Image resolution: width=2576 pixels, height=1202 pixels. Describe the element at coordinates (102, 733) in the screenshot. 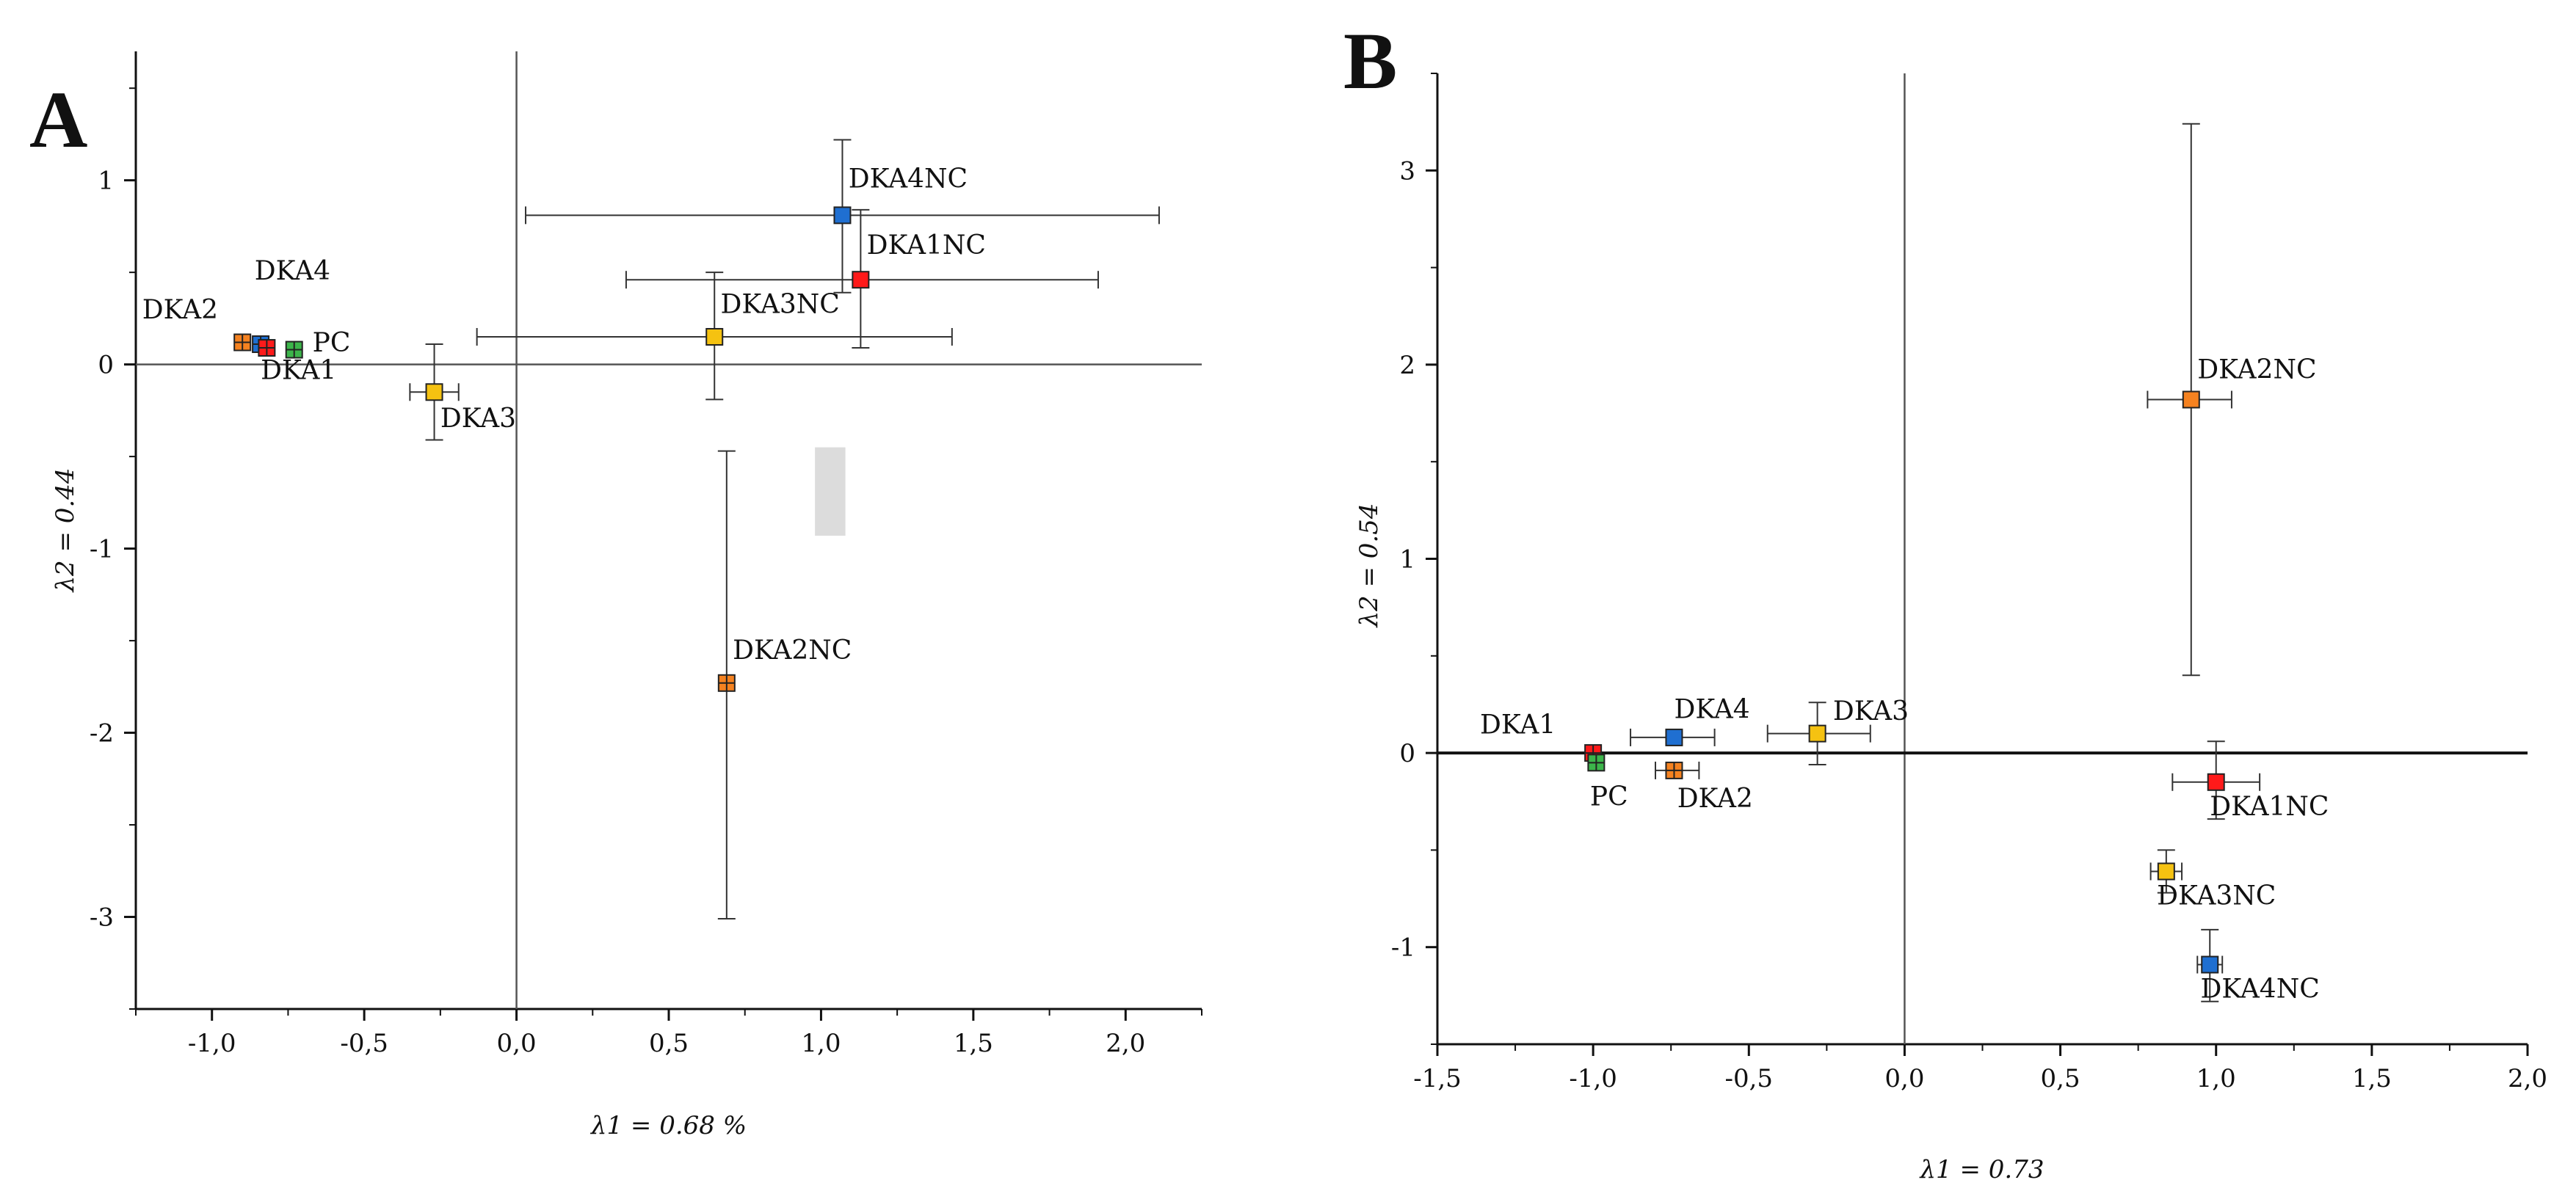

I see `panel-a-y-tick-label: -2` at that location.